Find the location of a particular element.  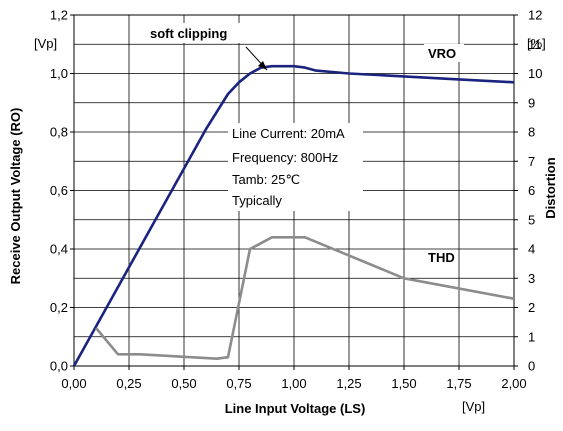

soft-clipping-label-bg is located at coordinates (198, 33).